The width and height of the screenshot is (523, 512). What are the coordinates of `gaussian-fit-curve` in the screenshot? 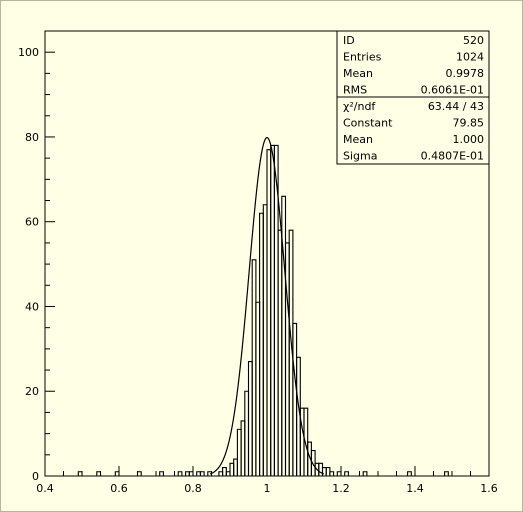 It's located at (267, 305).